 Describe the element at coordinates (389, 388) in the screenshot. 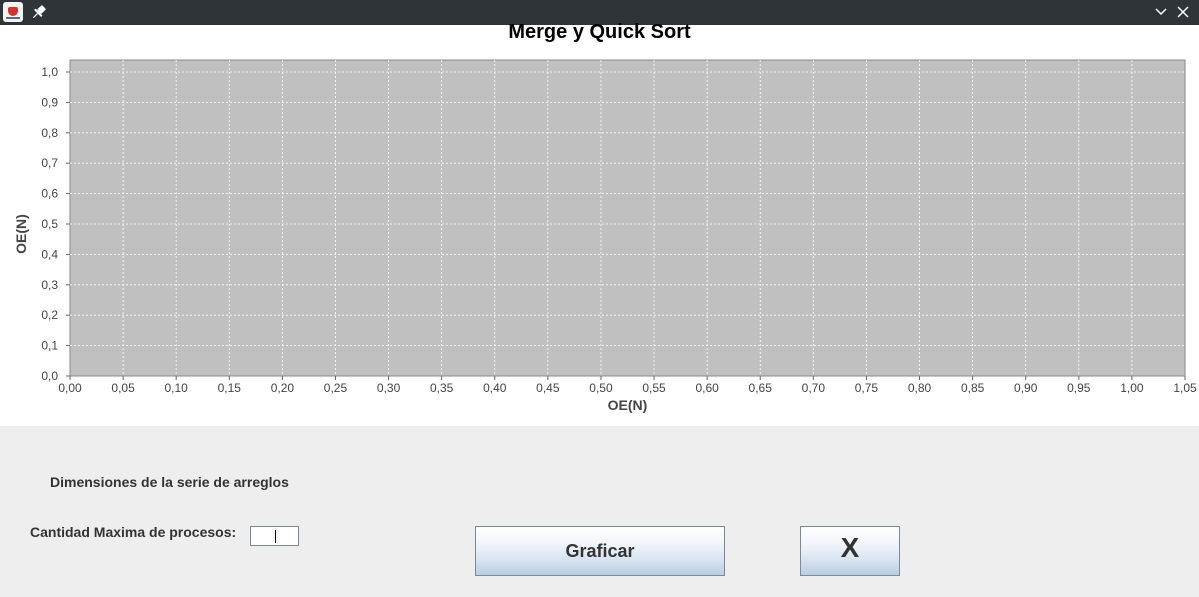

I see `x-tick-label: 0,30` at that location.